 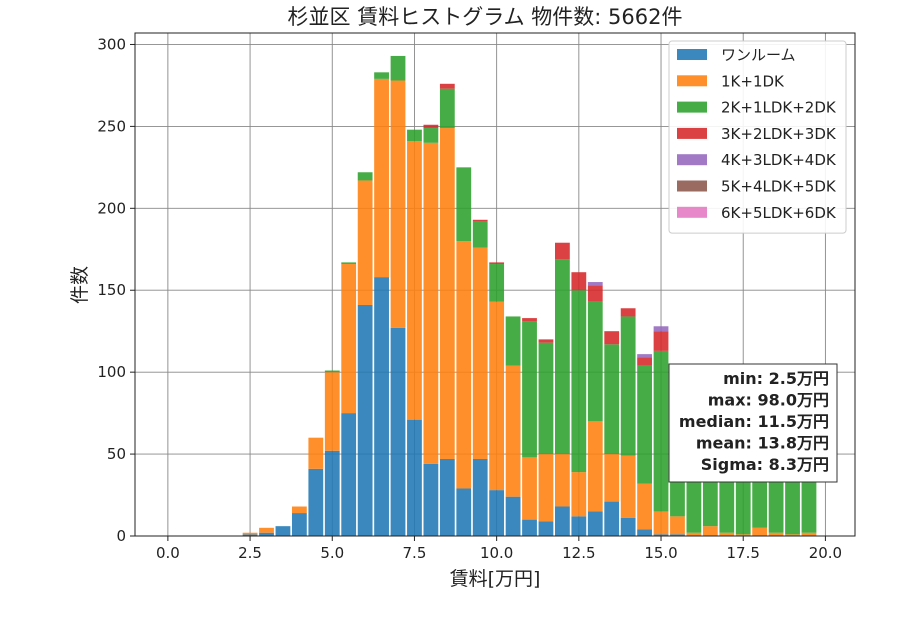 What do you see at coordinates (762, 443) in the screenshot?
I see `stats-line-3: mean: 13.8万円` at bounding box center [762, 443].